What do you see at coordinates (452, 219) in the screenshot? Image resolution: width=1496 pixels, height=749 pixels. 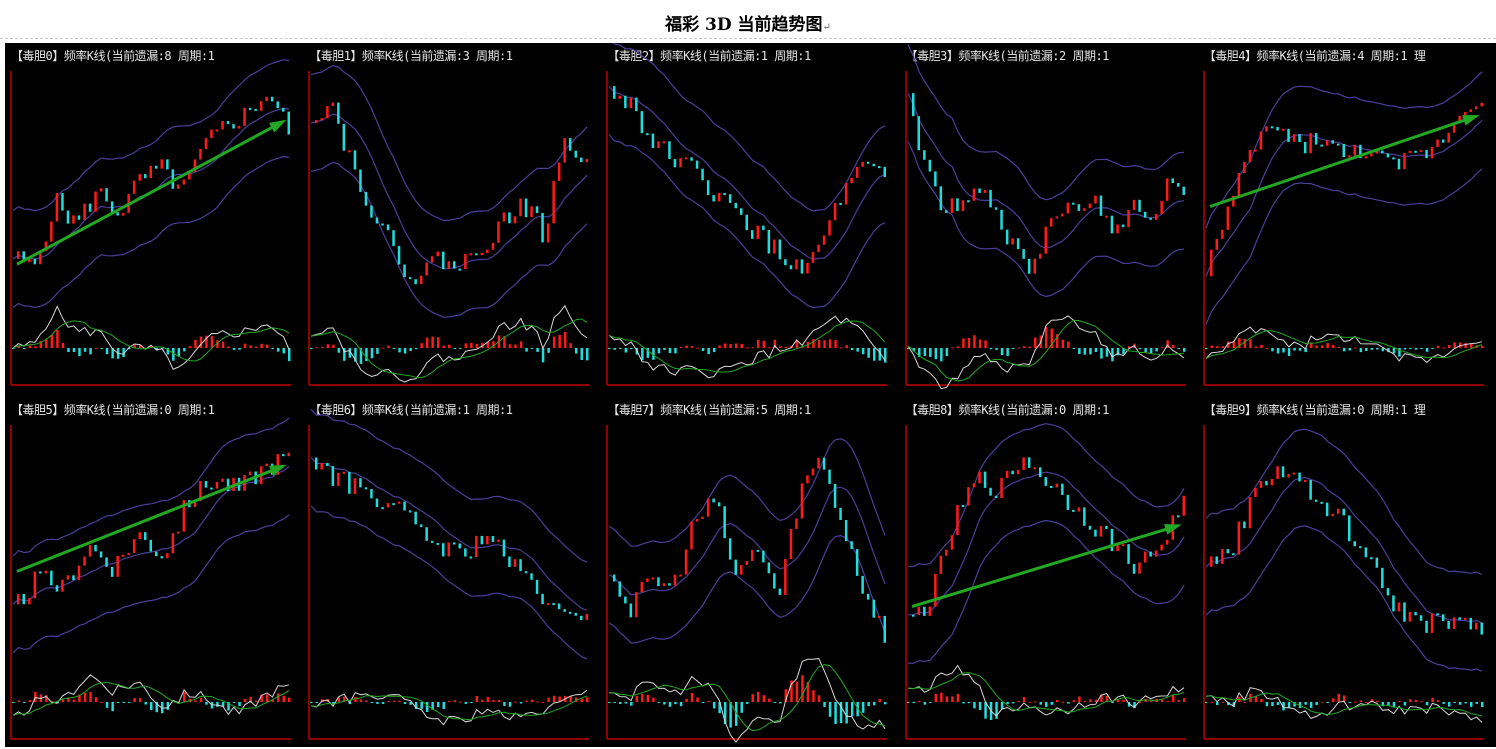 I see `trend-panel-1: 【毒胆1】频率K线(当前遗漏:3 周期:1` at bounding box center [452, 219].